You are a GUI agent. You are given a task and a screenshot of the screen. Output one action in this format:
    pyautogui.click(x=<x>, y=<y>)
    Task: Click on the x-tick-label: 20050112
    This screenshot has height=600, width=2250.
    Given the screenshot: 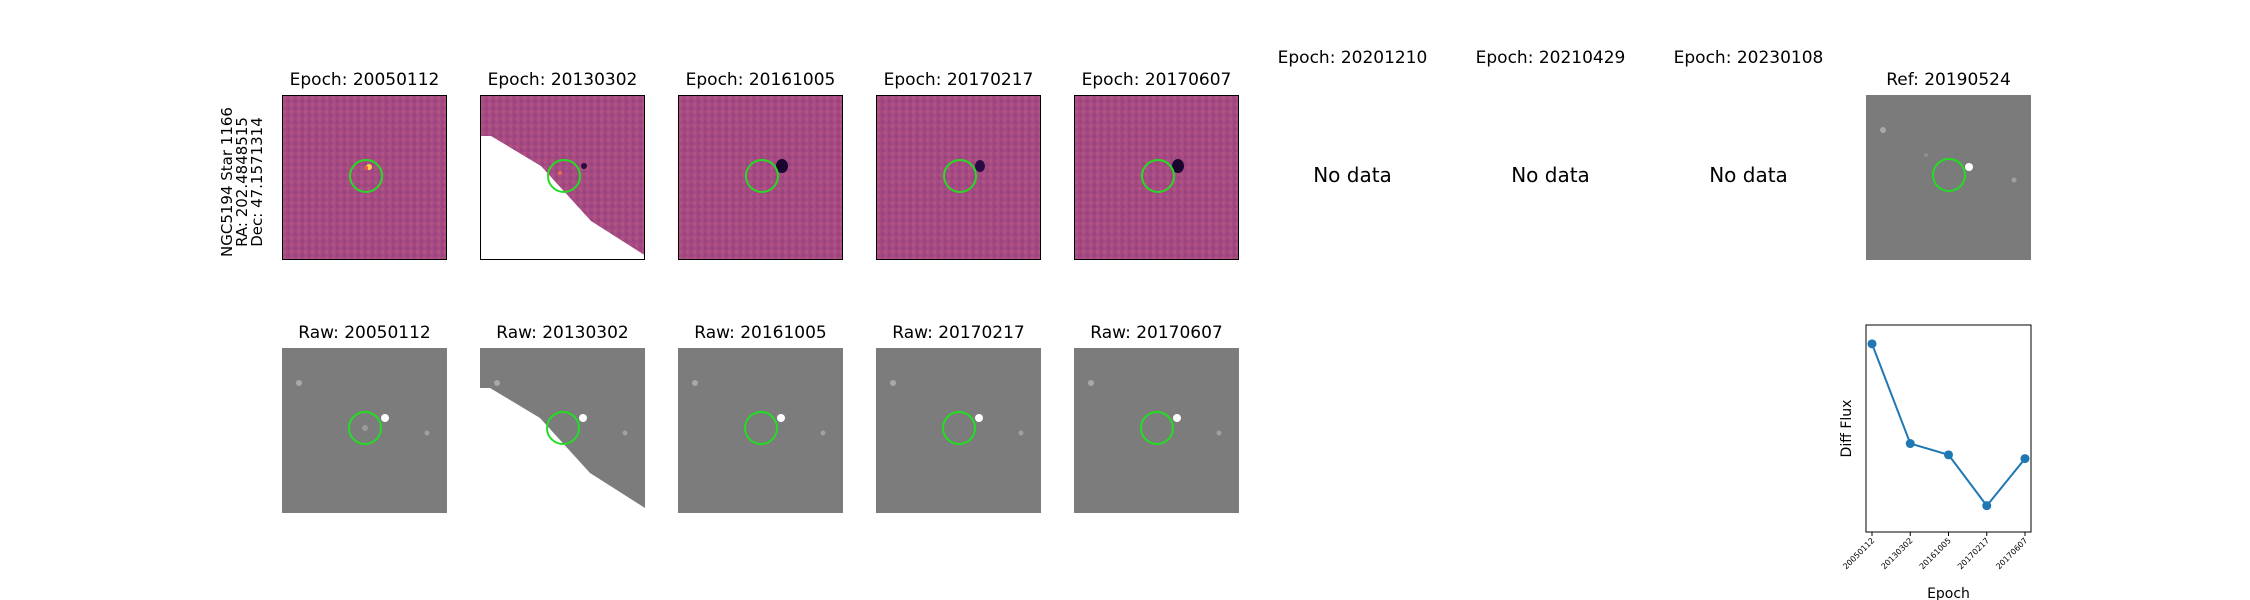 What is the action you would take?
    pyautogui.click(x=1858, y=553)
    